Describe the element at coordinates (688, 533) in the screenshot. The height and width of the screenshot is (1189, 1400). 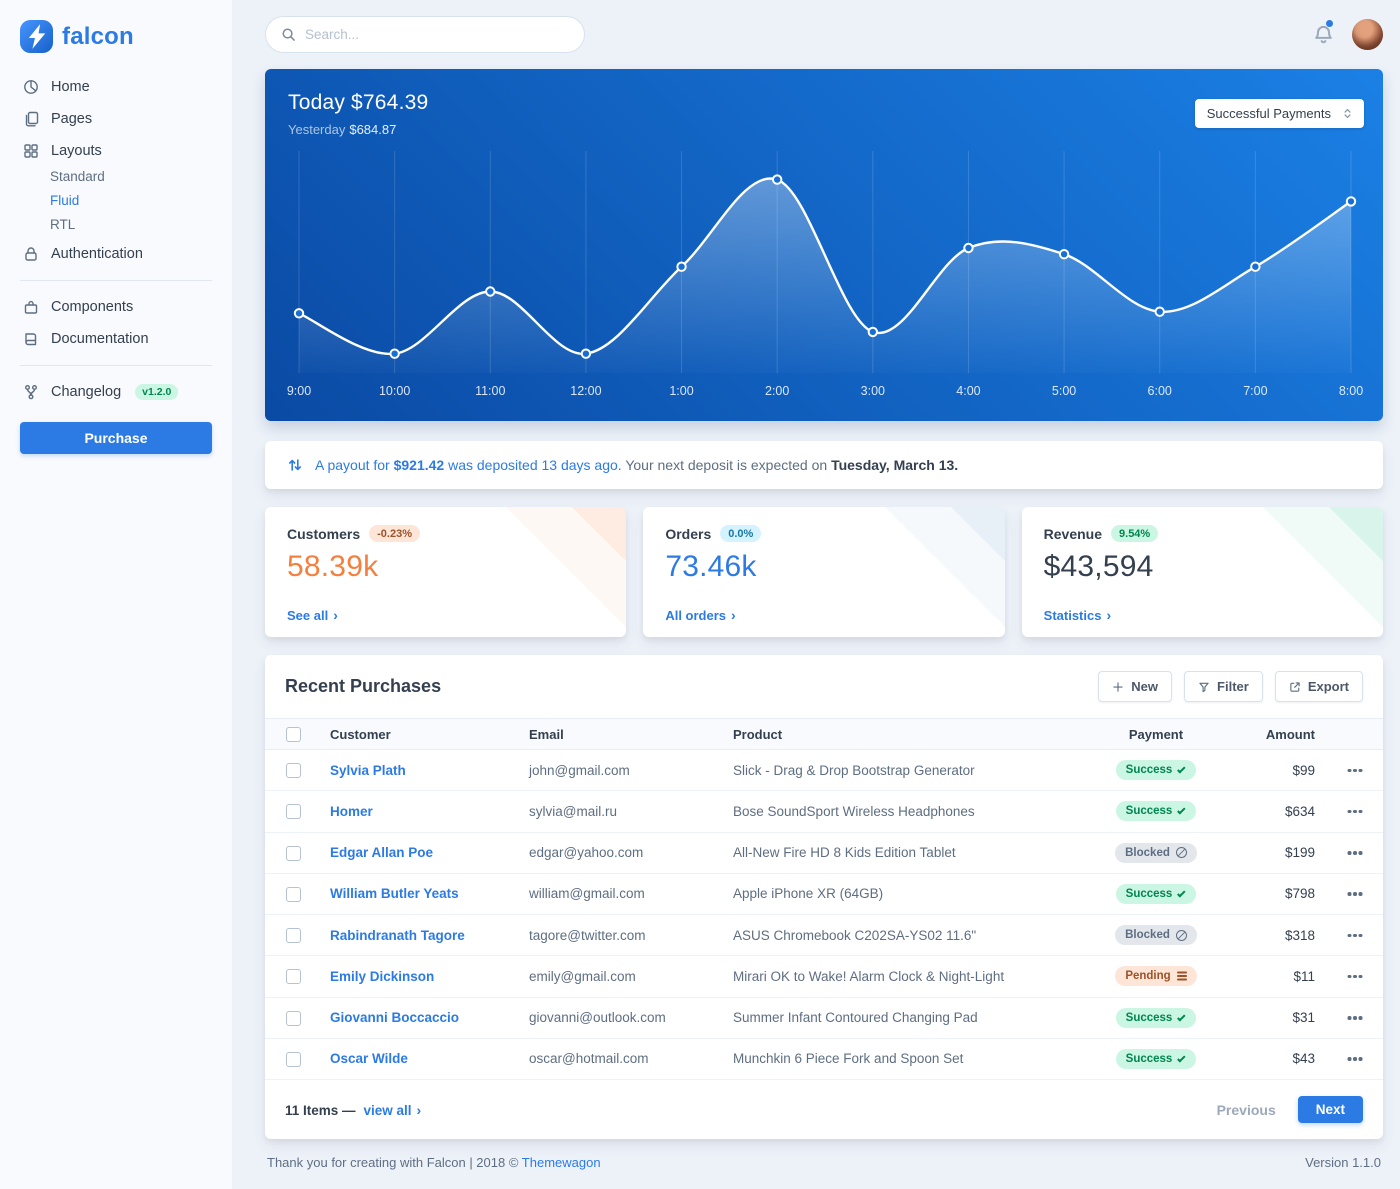
I see `stat-title: Orders` at that location.